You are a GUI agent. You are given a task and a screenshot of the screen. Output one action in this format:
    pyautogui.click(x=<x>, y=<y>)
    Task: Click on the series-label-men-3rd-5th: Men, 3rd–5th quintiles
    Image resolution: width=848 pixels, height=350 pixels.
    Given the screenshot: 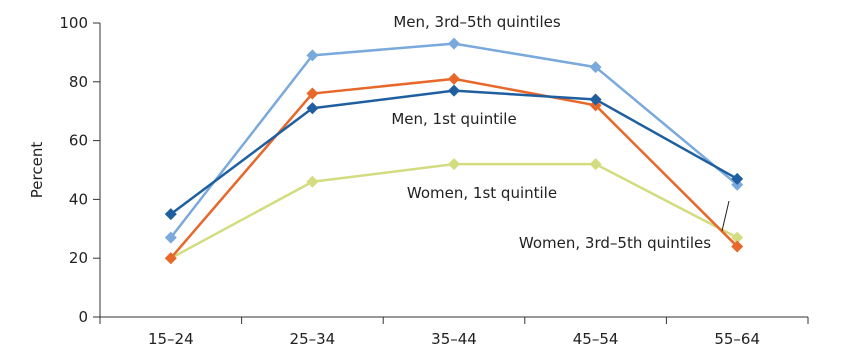 What is the action you would take?
    pyautogui.click(x=477, y=22)
    